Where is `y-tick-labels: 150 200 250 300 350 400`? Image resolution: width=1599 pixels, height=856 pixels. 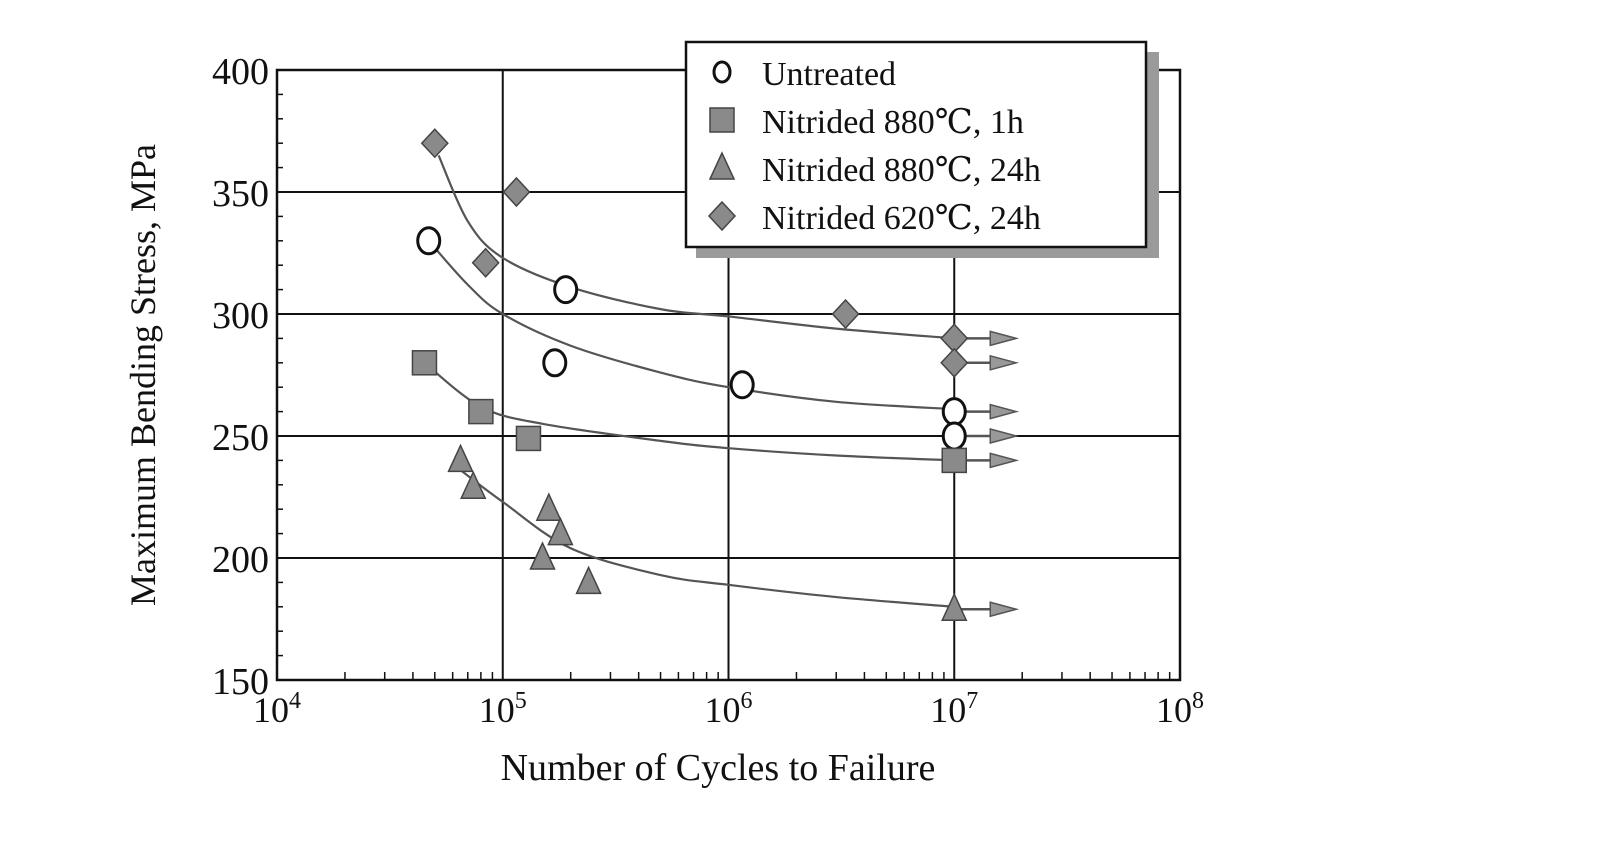
y-tick-labels: 150 200 250 300 350 400 is located at coordinates (240, 377).